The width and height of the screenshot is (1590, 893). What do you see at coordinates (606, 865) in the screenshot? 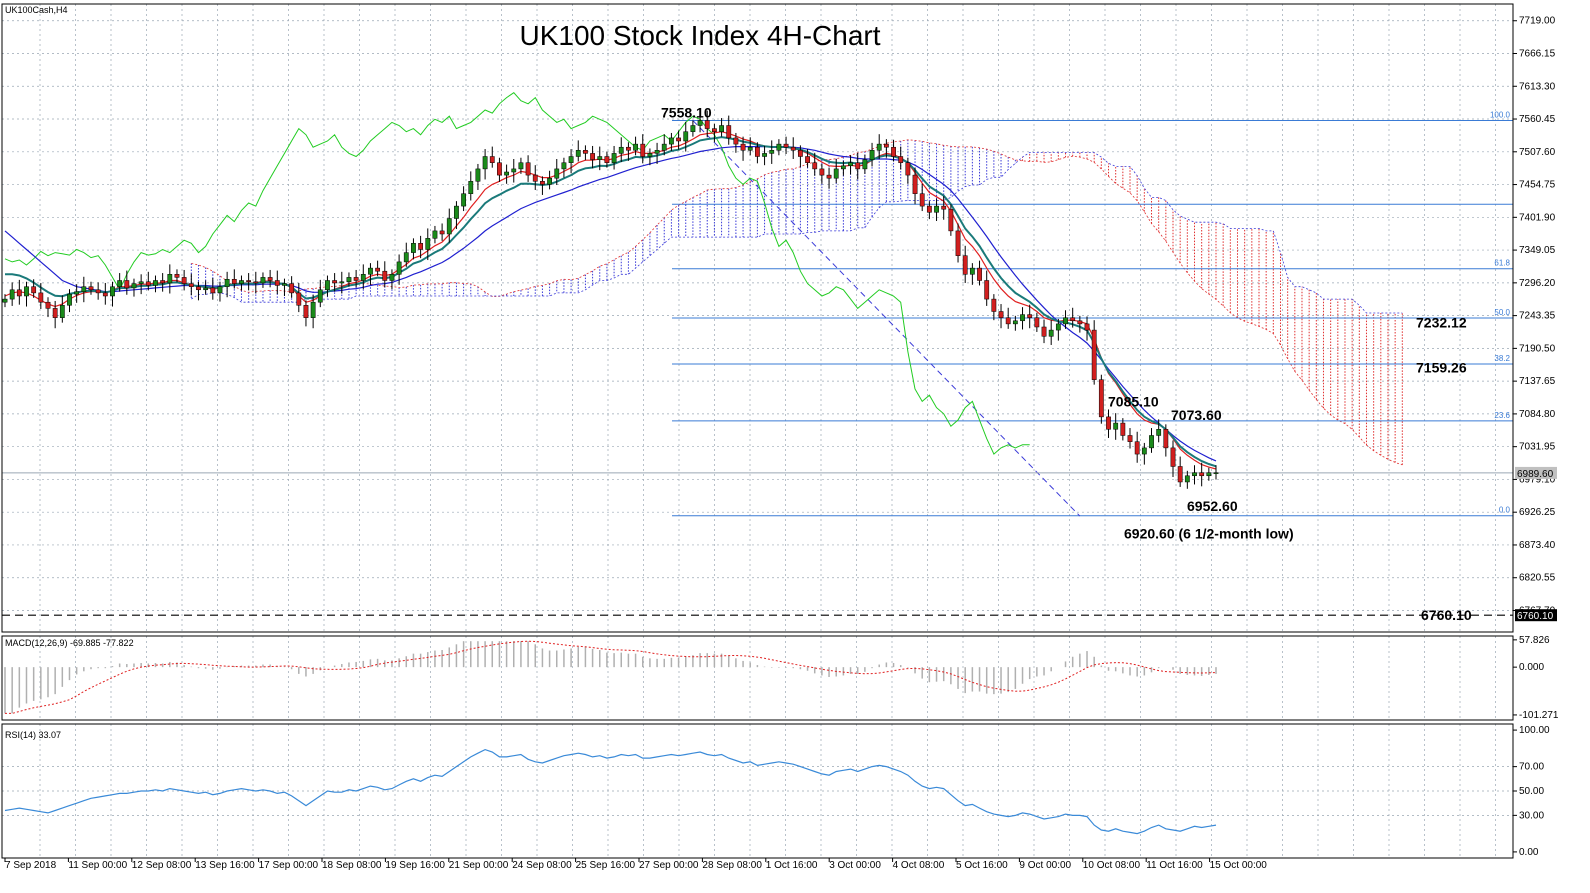
I see `x-tick-label: 25 Sep 16:00` at bounding box center [606, 865].